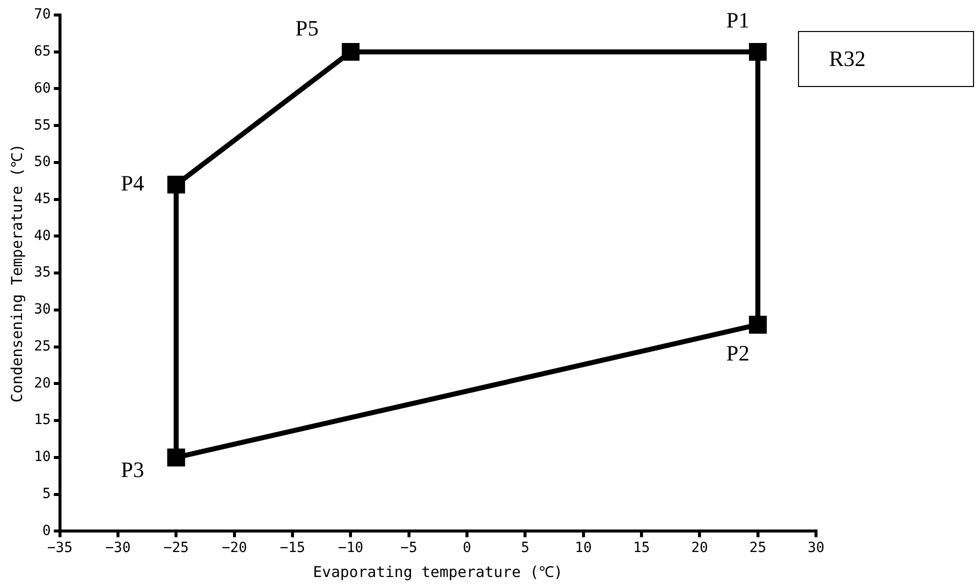  What do you see at coordinates (132, 469) in the screenshot?
I see `annotation: P3` at bounding box center [132, 469].